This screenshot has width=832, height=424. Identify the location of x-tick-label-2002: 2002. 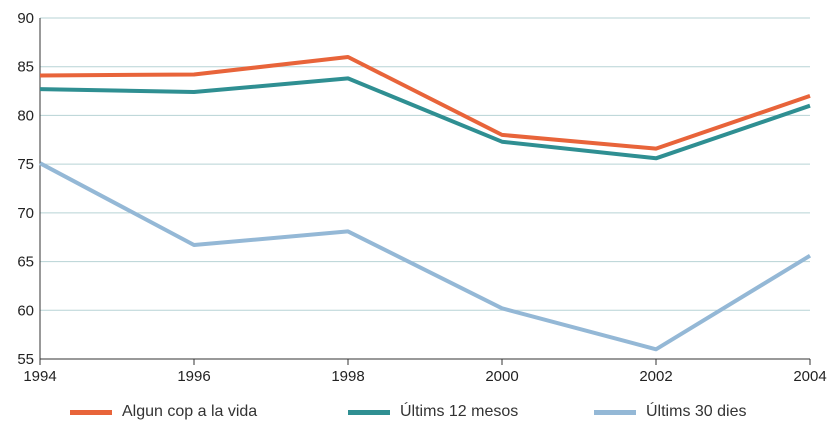
(655, 376).